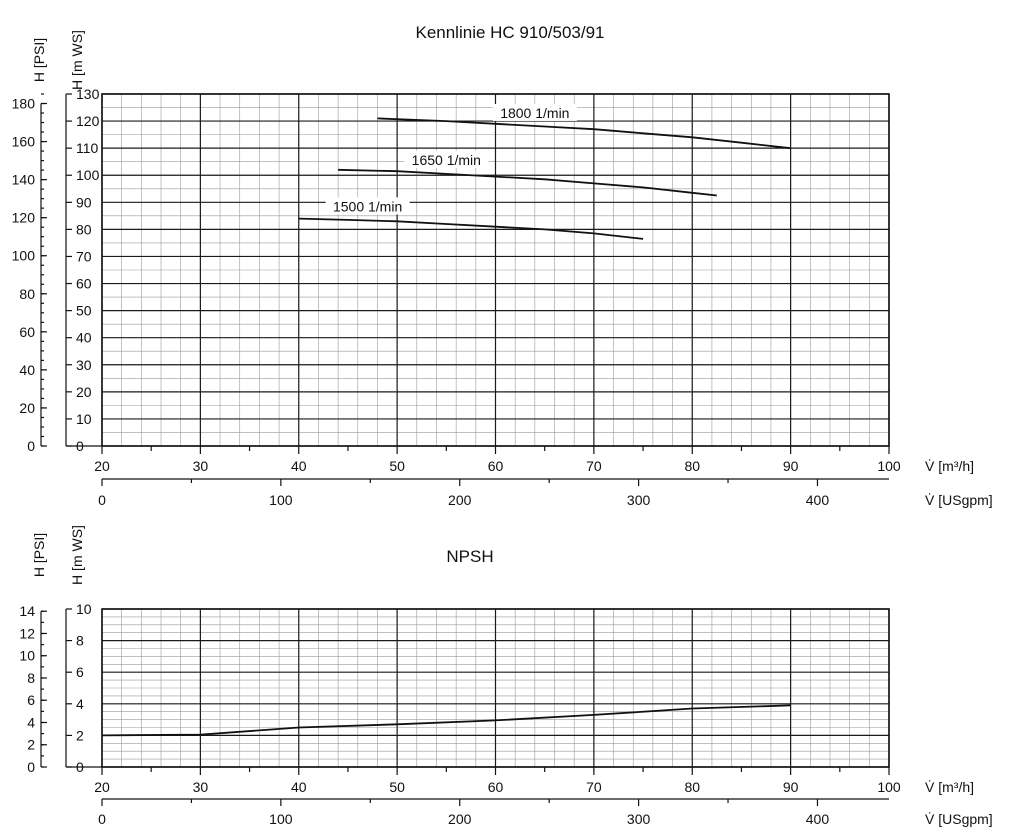 This screenshot has width=1013, height=830. Describe the element at coordinates (24, 256) in the screenshot. I see `y2-tick-label: 100` at that location.